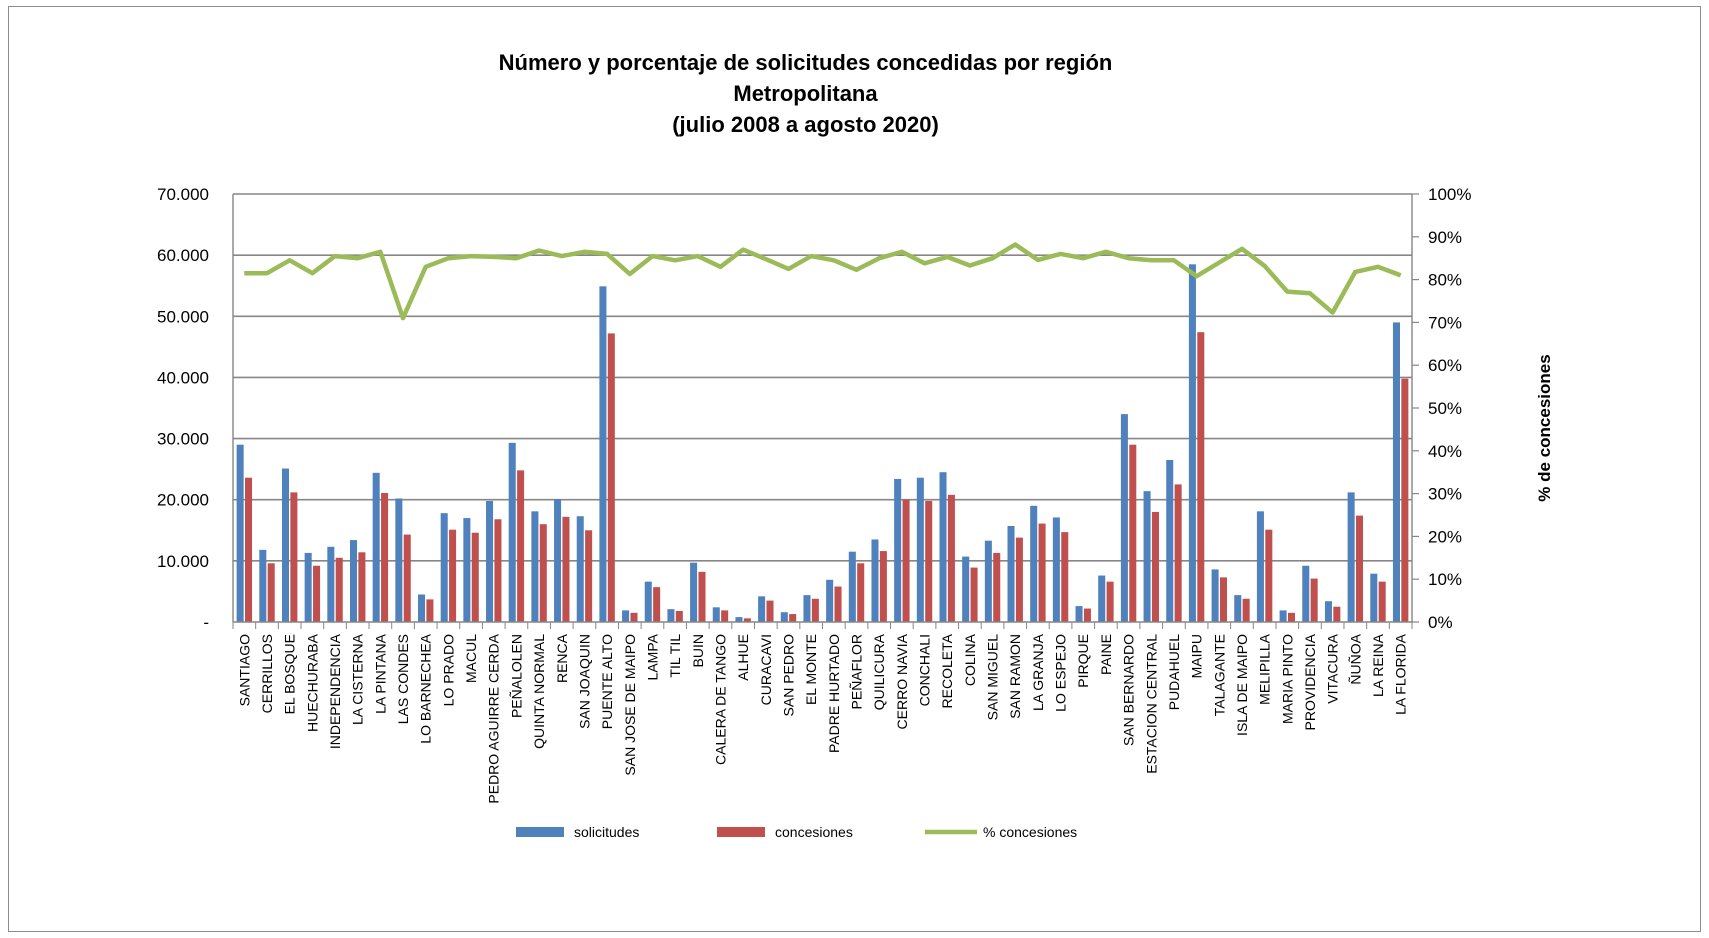  I want to click on category-label: LA PINTANA, so click(380, 673).